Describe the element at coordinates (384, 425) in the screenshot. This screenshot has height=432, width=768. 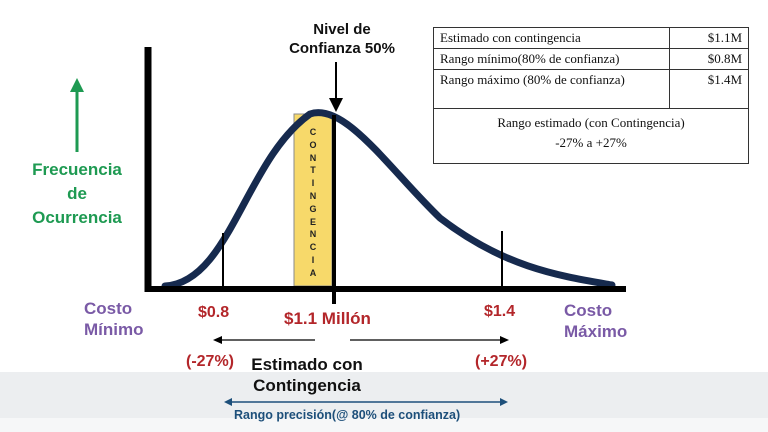
I see `bottom-background-strip` at that location.